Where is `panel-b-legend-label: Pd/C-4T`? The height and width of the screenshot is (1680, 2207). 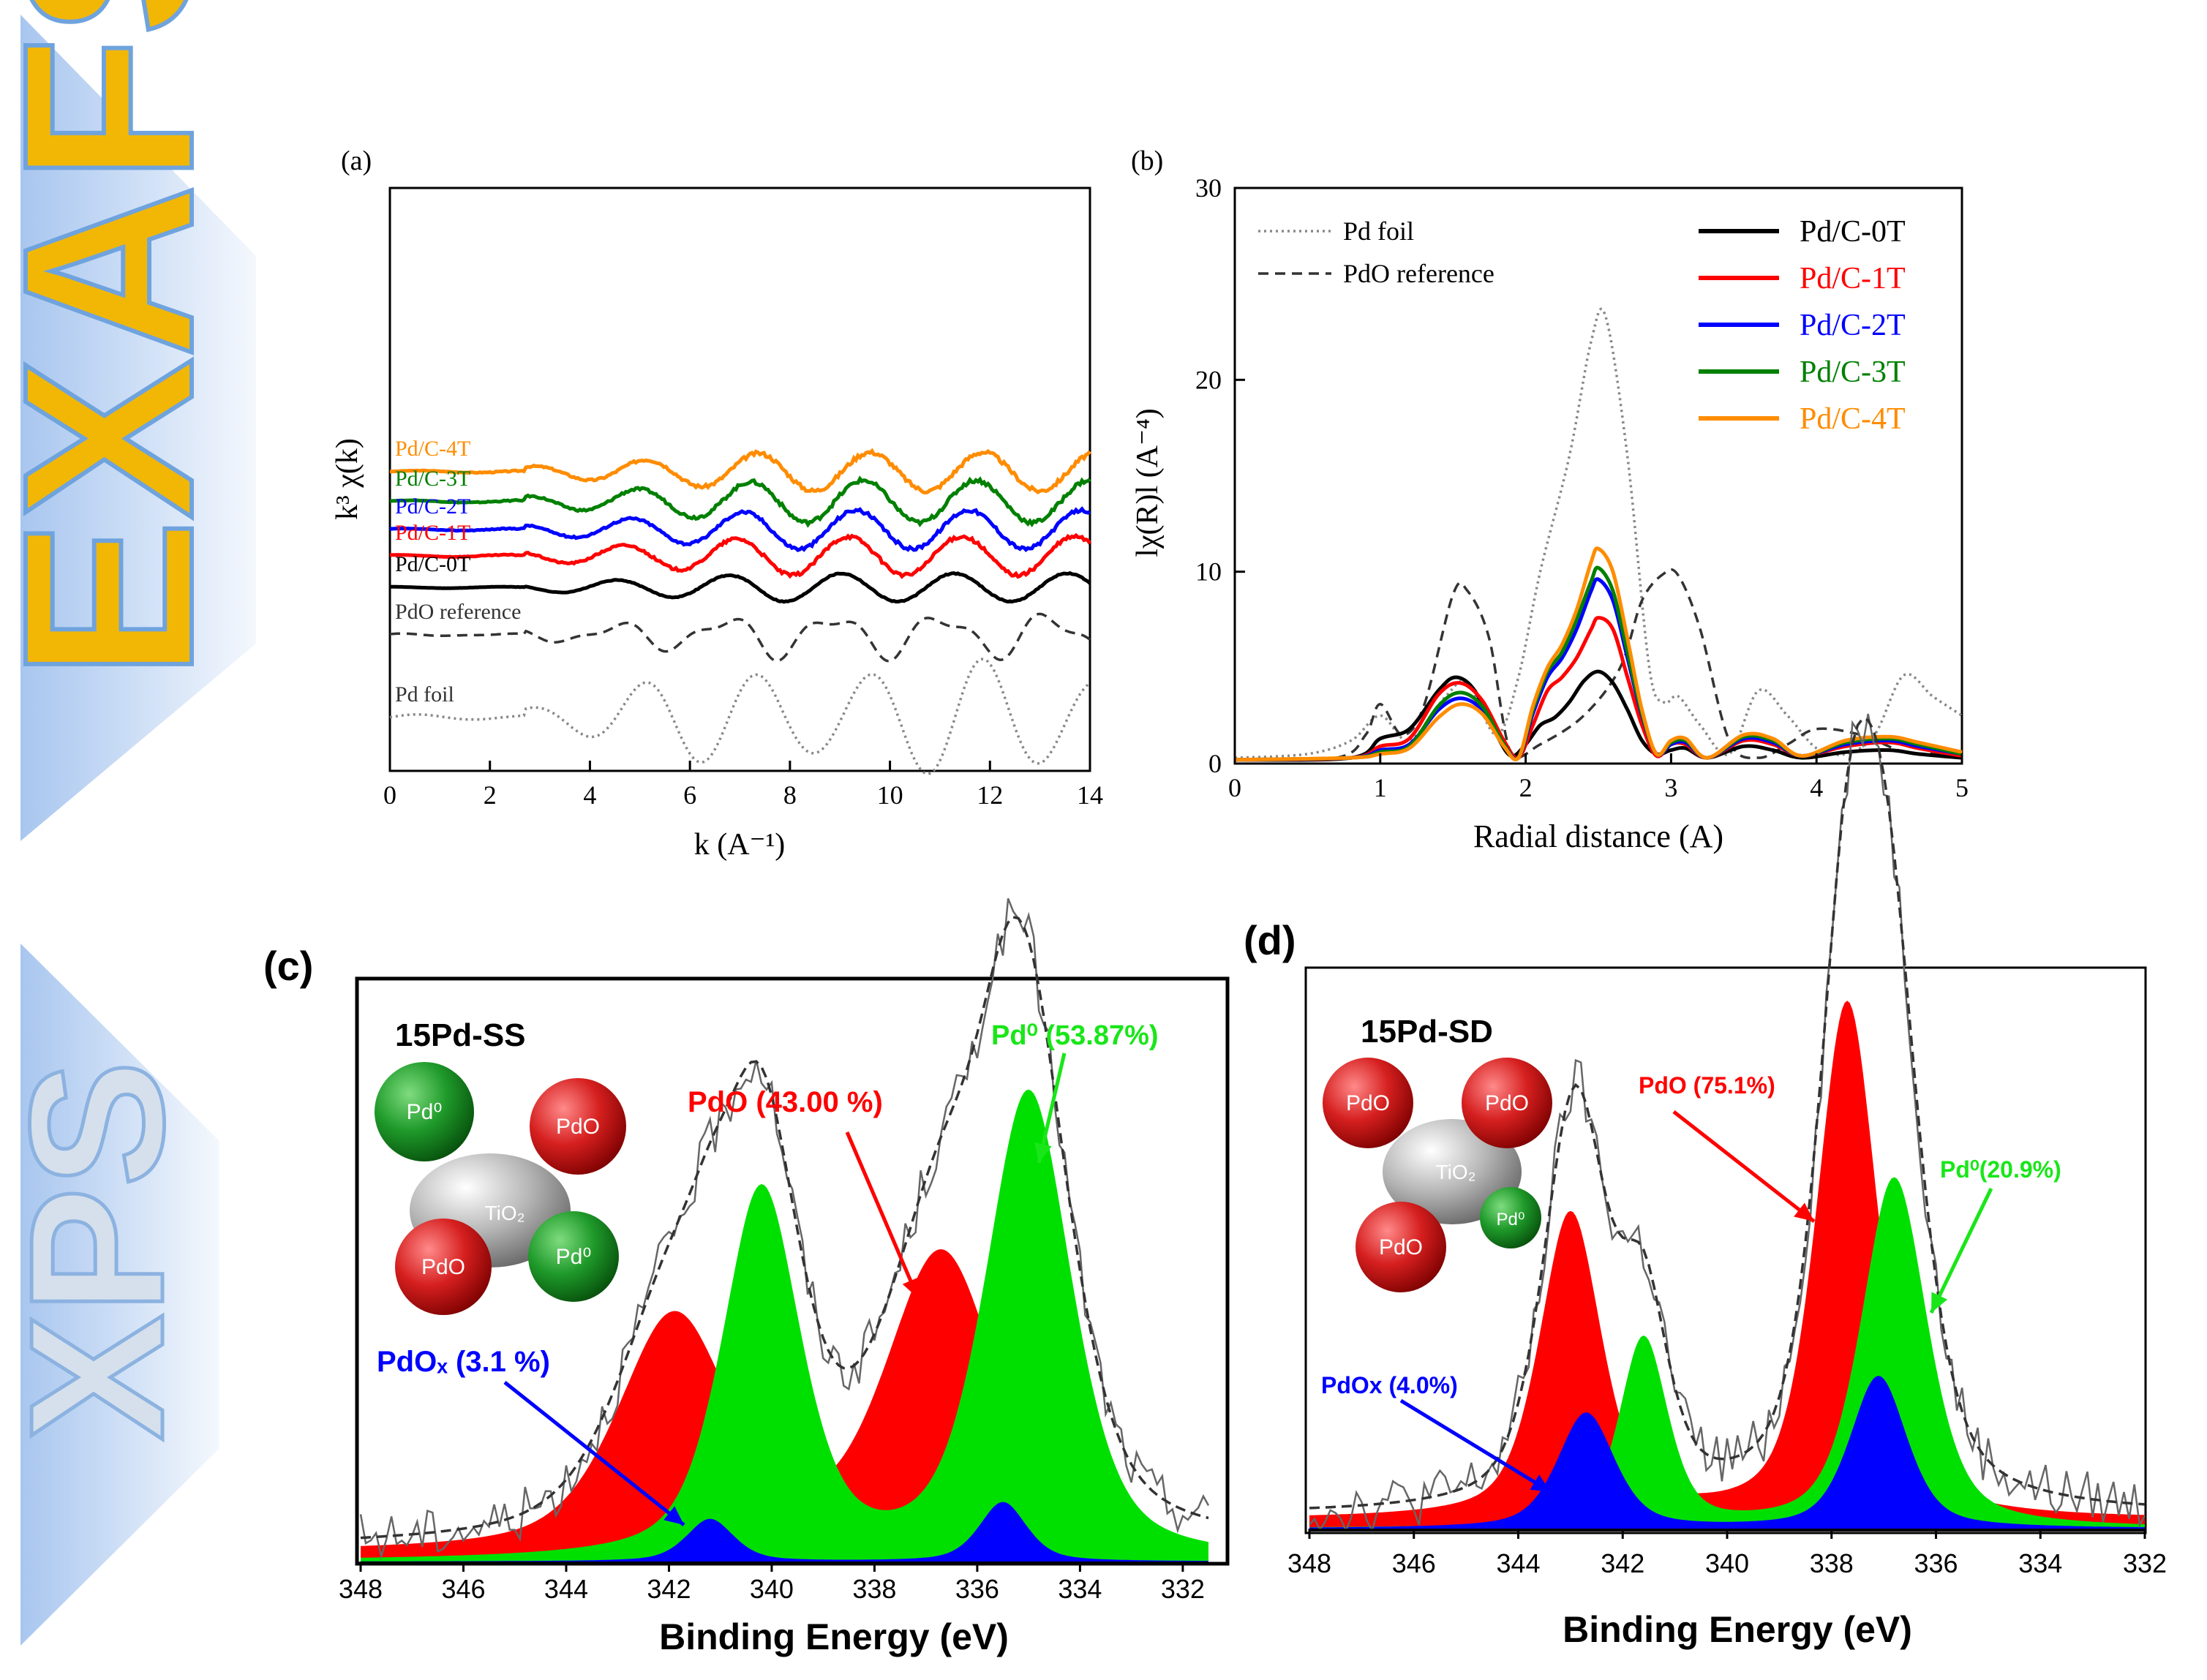 panel-b-legend-label: Pd/C-4T is located at coordinates (1853, 419).